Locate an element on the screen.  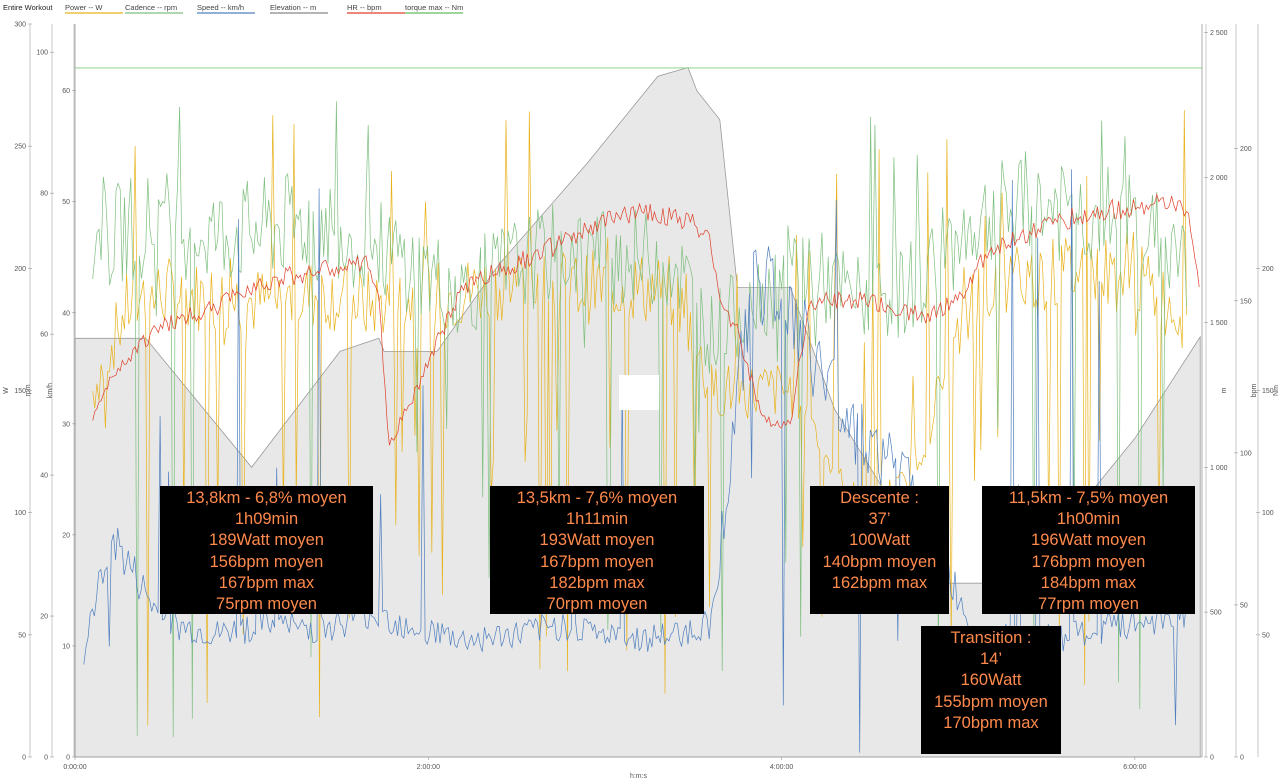
y-tick-label-hr: 200 is located at coordinates (1246, 149).